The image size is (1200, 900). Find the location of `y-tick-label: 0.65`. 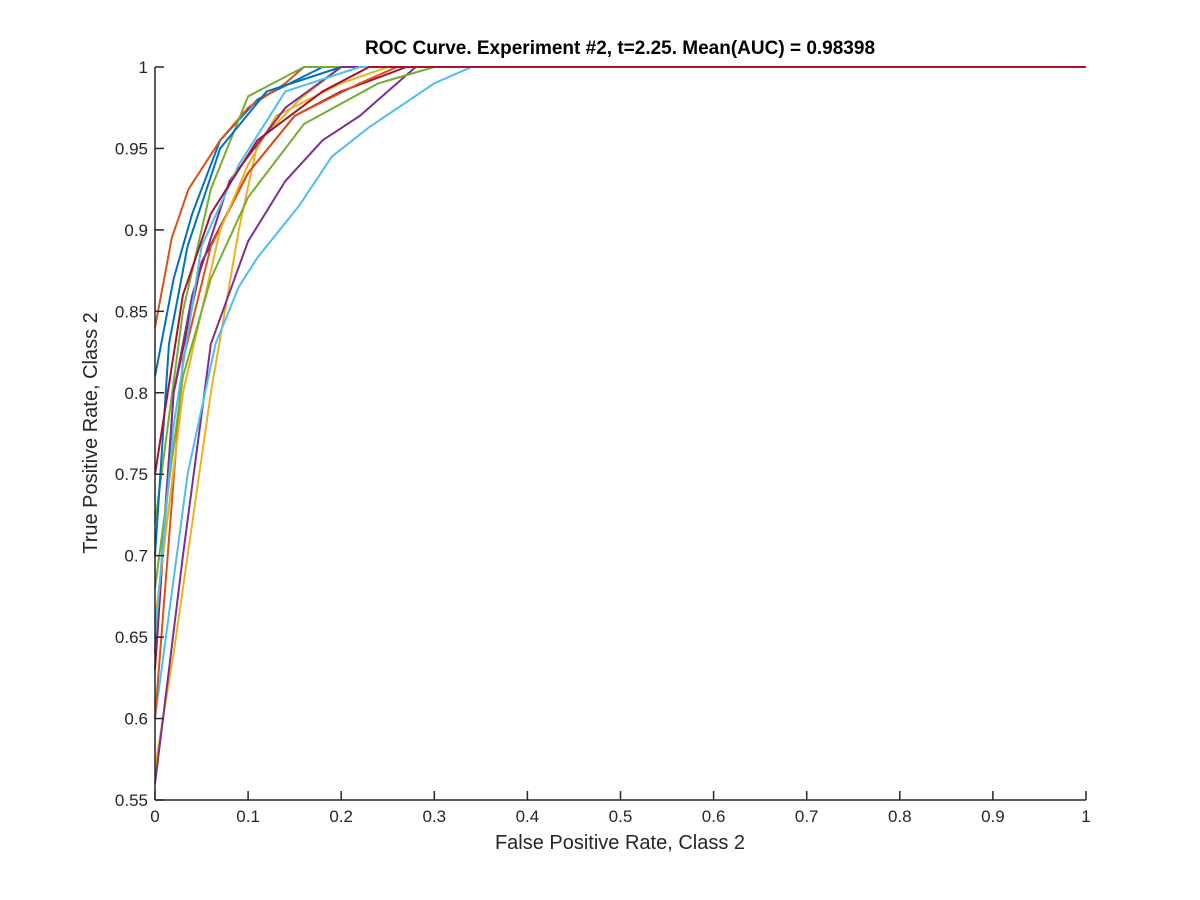

y-tick-label: 0.65 is located at coordinates (131, 637).